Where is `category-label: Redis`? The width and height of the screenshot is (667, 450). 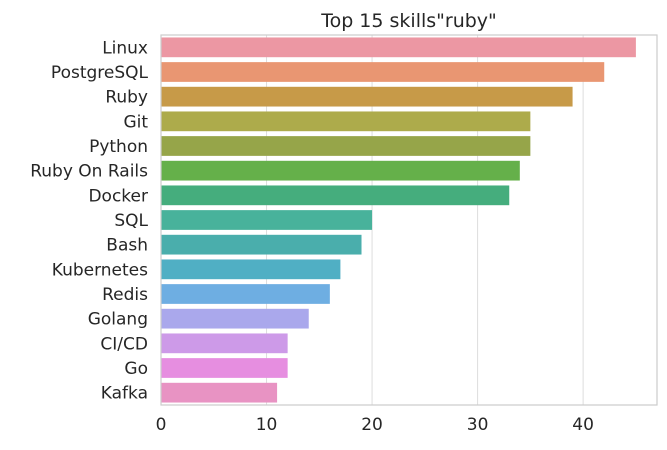
category-label: Redis is located at coordinates (125, 295).